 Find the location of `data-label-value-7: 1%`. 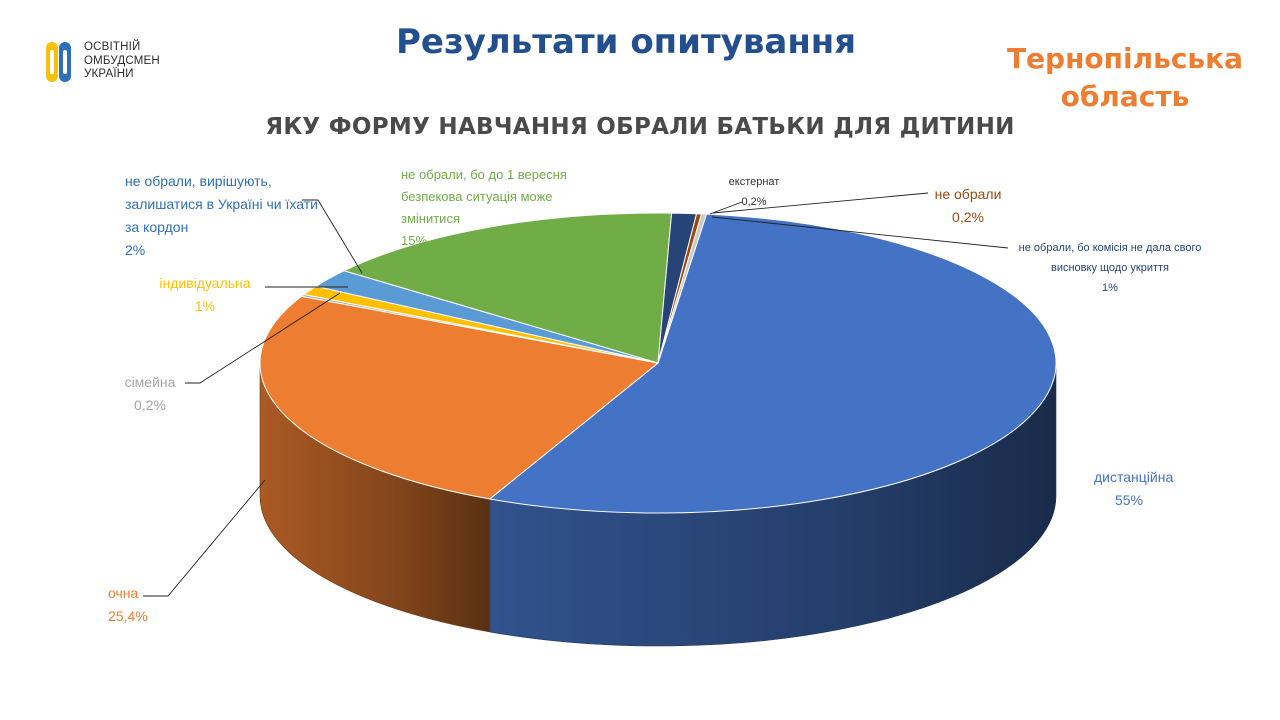

data-label-value-7: 1% is located at coordinates (1110, 288).